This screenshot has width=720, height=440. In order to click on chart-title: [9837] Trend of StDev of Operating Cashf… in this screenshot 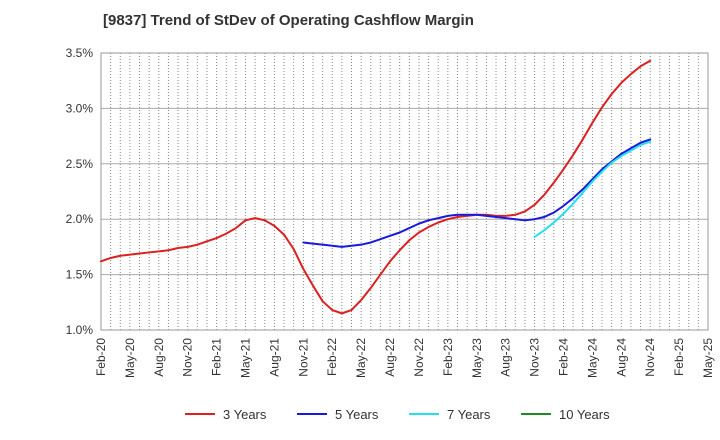, I will do `click(288, 20)`.